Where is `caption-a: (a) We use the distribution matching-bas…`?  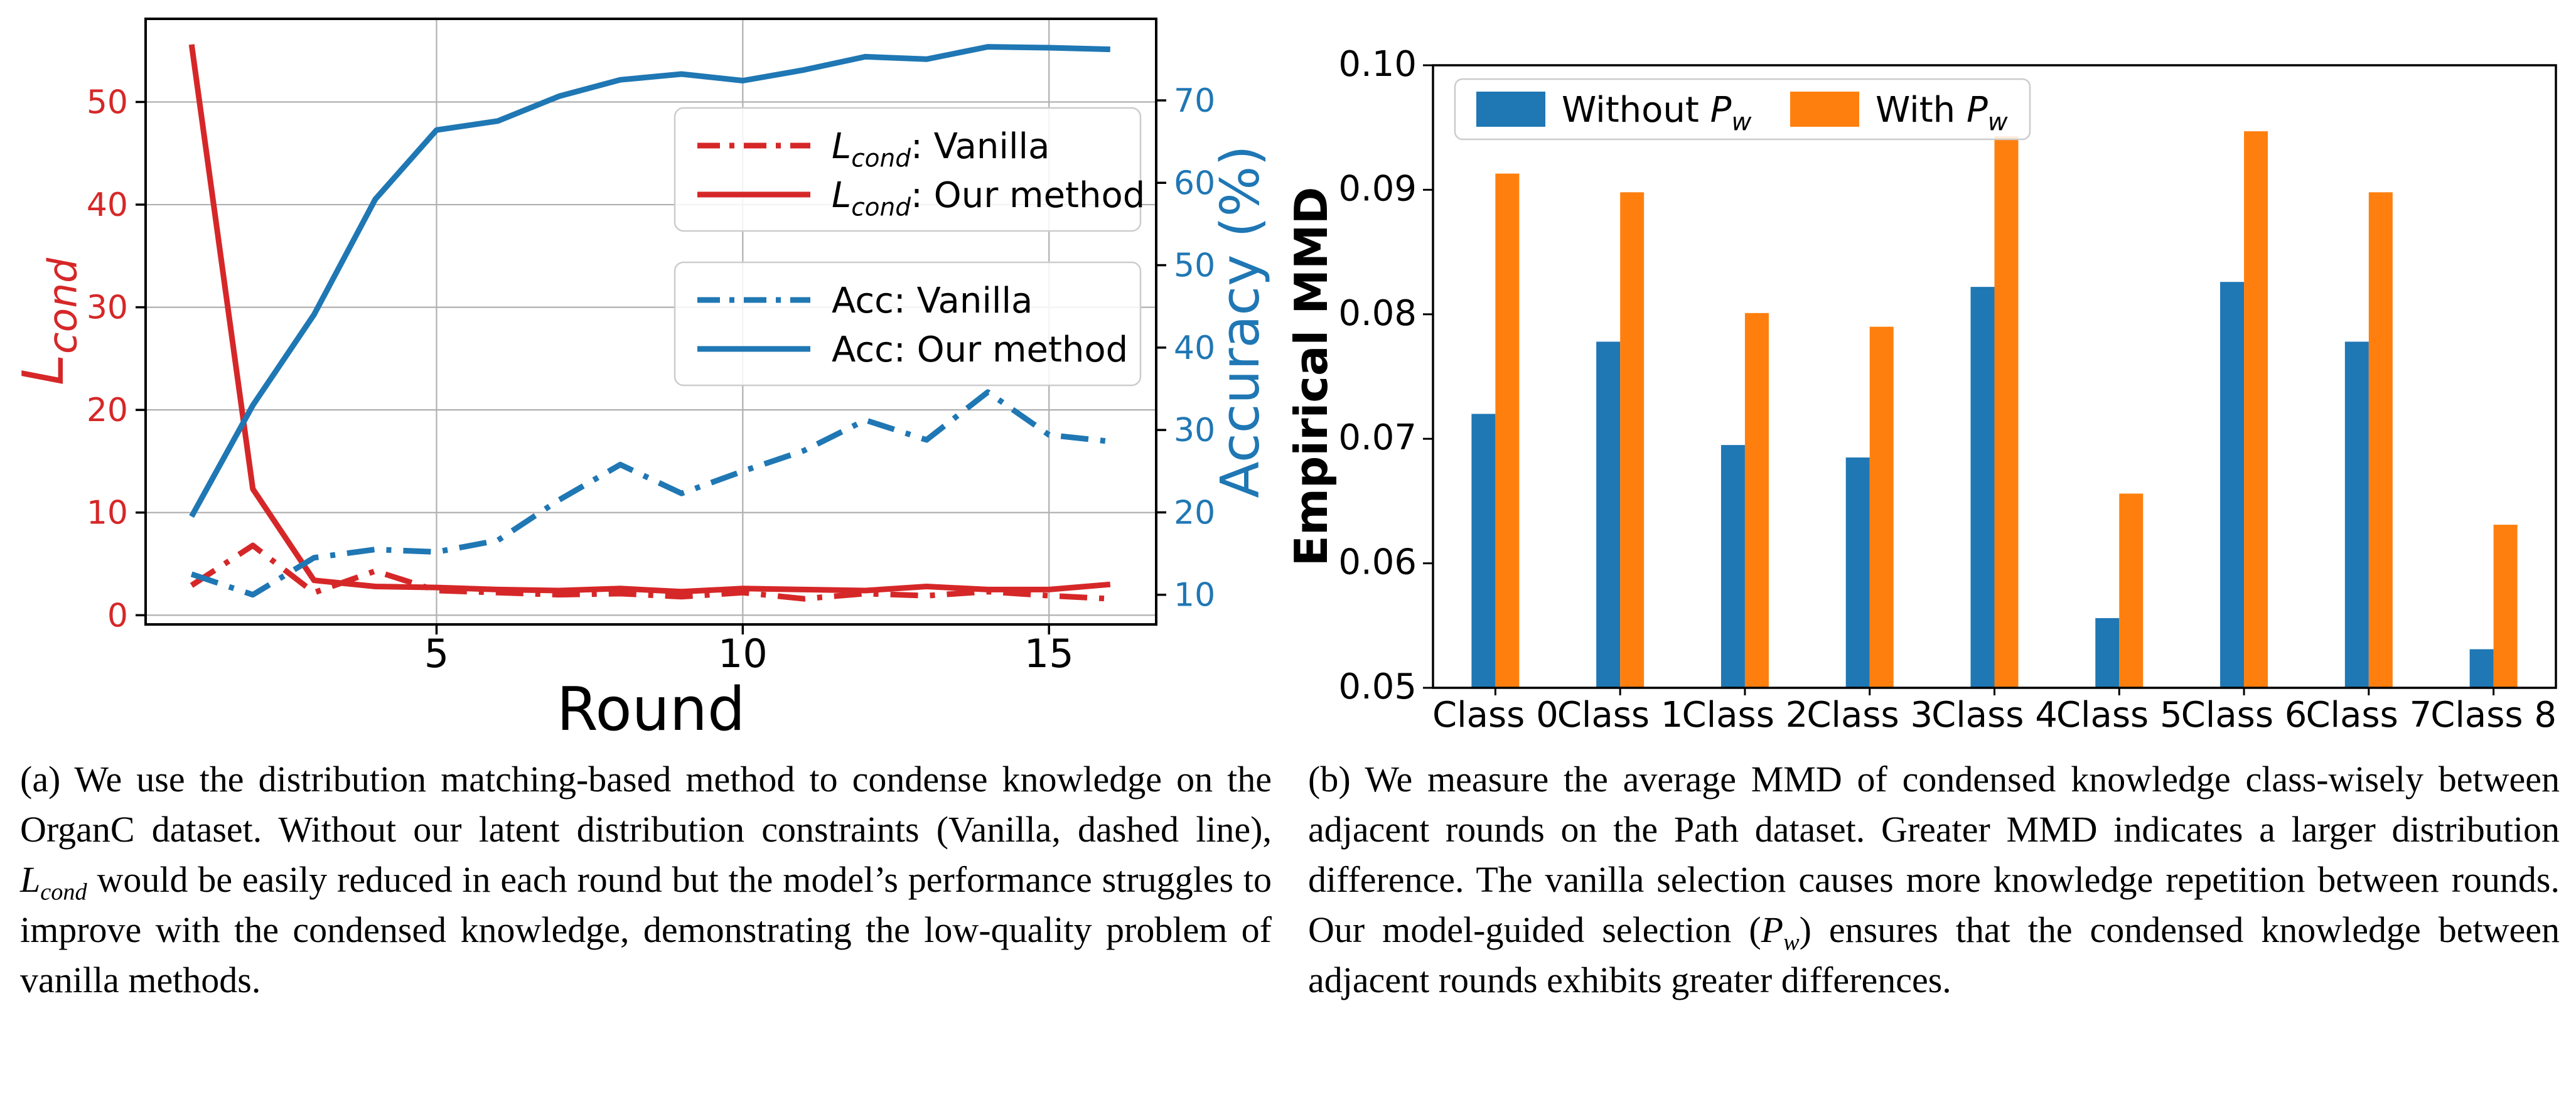 caption-a: (a) We use the distribution matching-bas… is located at coordinates (646, 880).